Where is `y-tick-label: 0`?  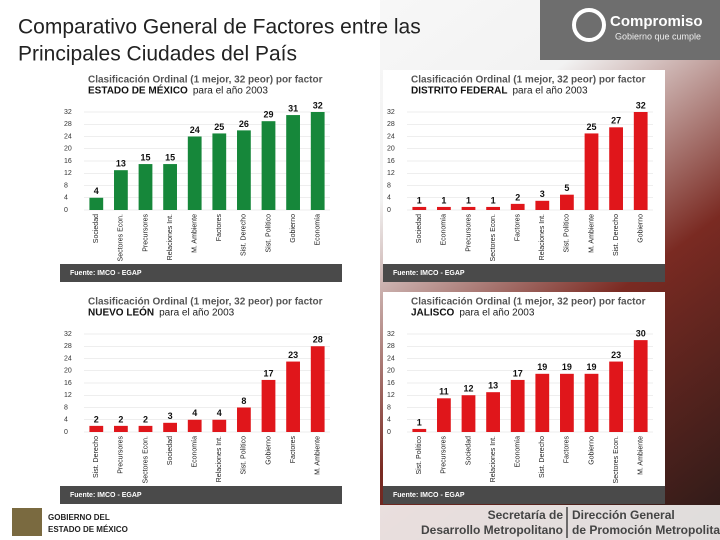 y-tick-label: 0 is located at coordinates (389, 432).